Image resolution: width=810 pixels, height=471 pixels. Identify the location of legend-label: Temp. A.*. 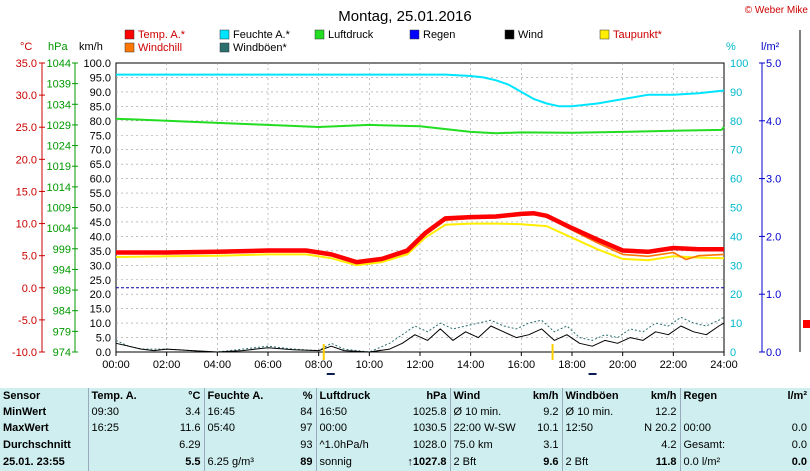
(162, 35).